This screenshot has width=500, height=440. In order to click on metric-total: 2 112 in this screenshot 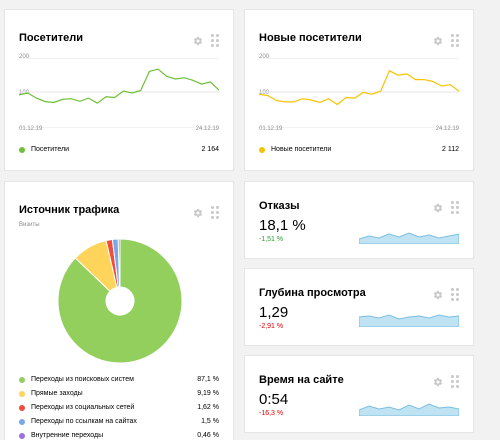, I will do `click(450, 149)`.